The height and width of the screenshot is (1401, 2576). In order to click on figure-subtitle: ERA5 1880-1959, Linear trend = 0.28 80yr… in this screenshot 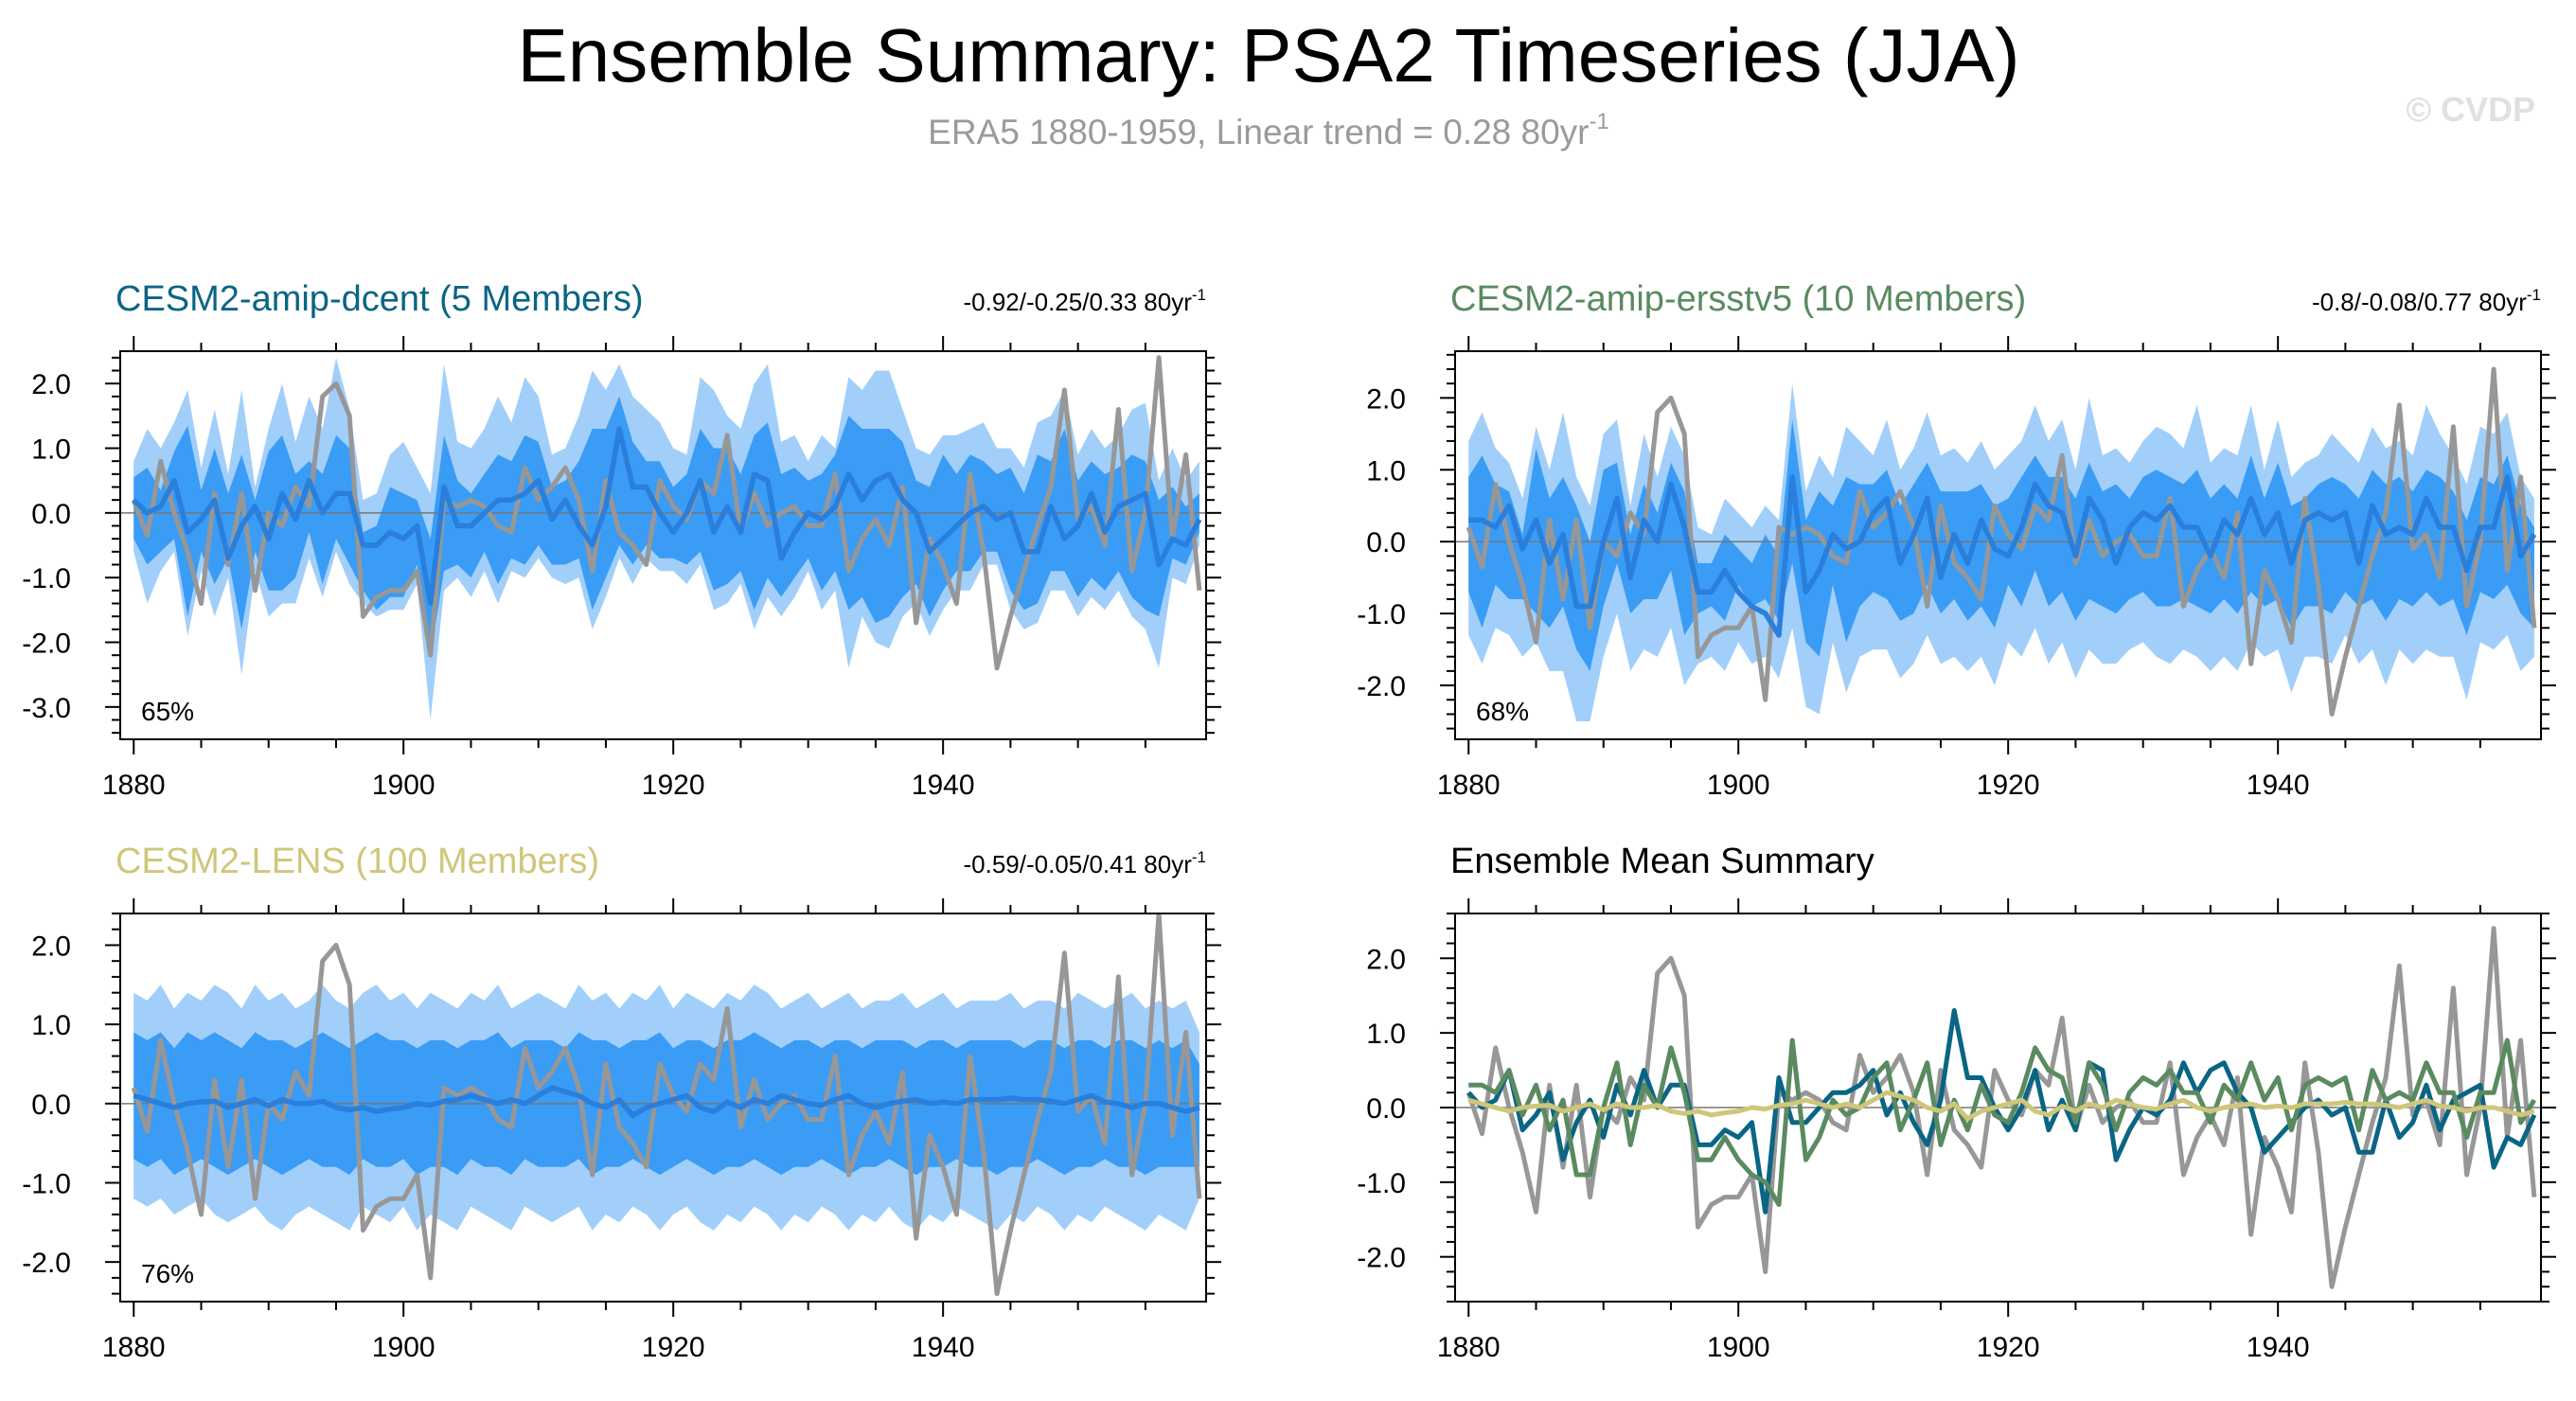, I will do `click(1269, 130)`.